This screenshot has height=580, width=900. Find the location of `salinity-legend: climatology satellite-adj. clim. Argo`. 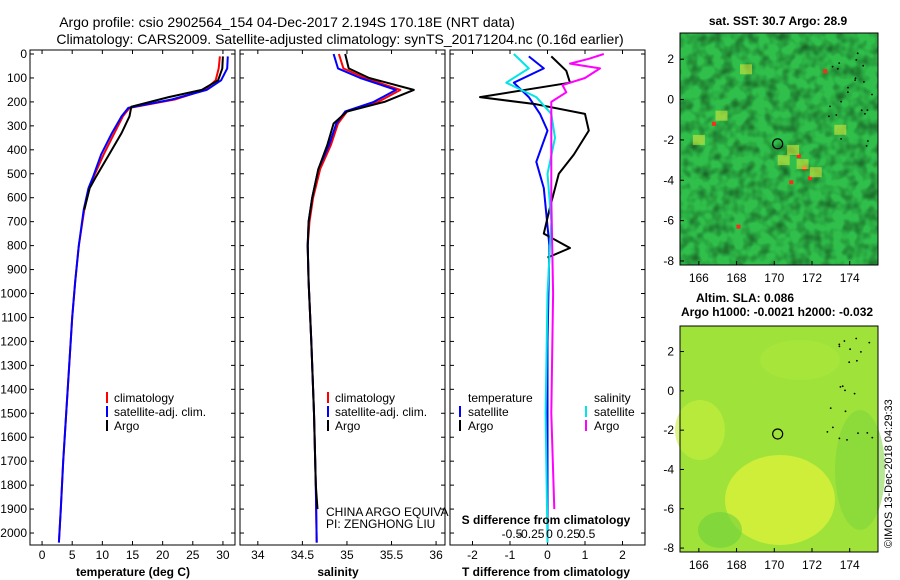

salinity-legend: climatology satellite-adj. clim. Argo is located at coordinates (377, 412).